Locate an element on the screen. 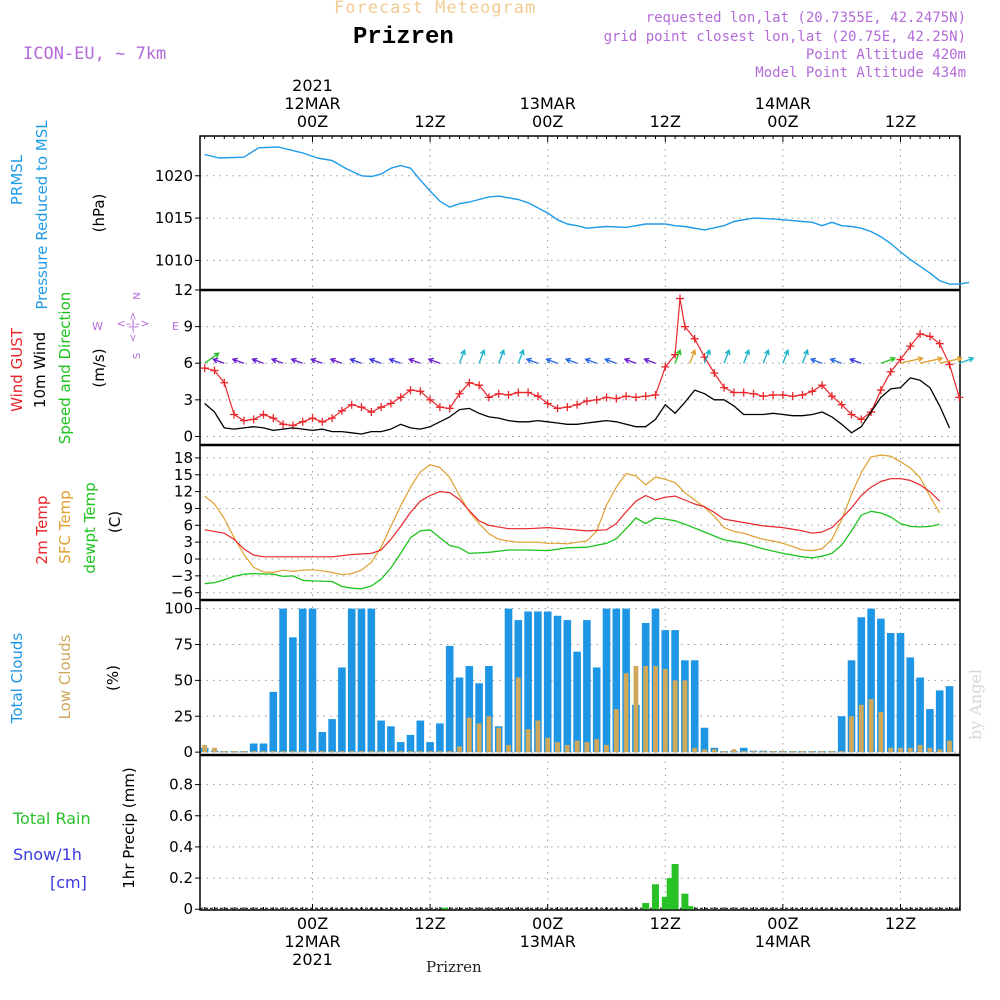  model-altitude: Model Point Altitude 434m is located at coordinates (860, 73).